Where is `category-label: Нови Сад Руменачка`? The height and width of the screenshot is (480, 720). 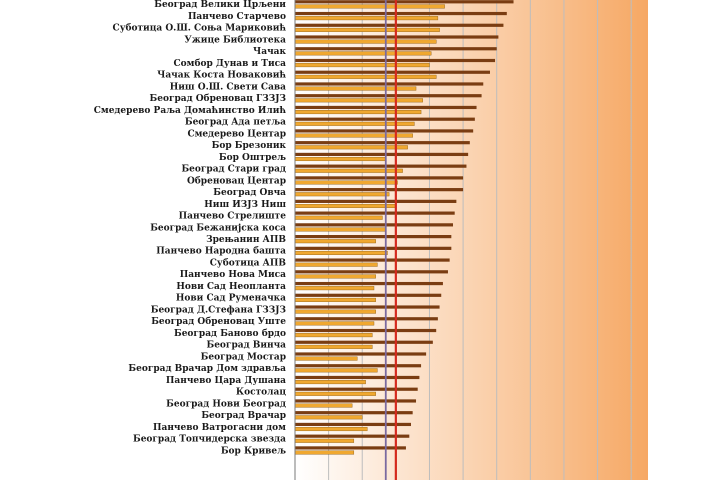
category-label: Нови Сад Руменачка is located at coordinates (231, 299).